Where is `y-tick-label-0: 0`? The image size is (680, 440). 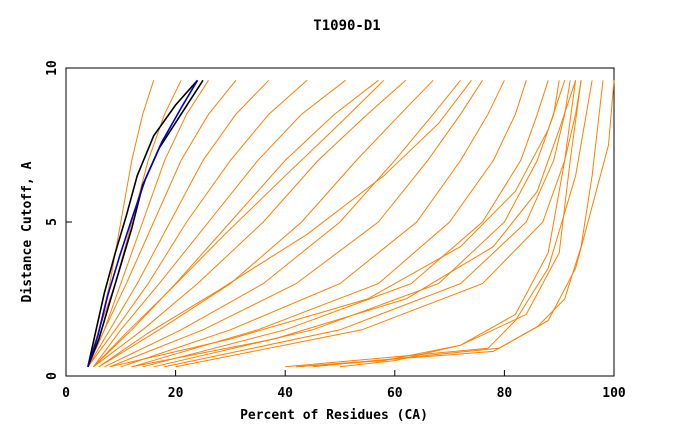 y-tick-label-0: 0 is located at coordinates (52, 376).